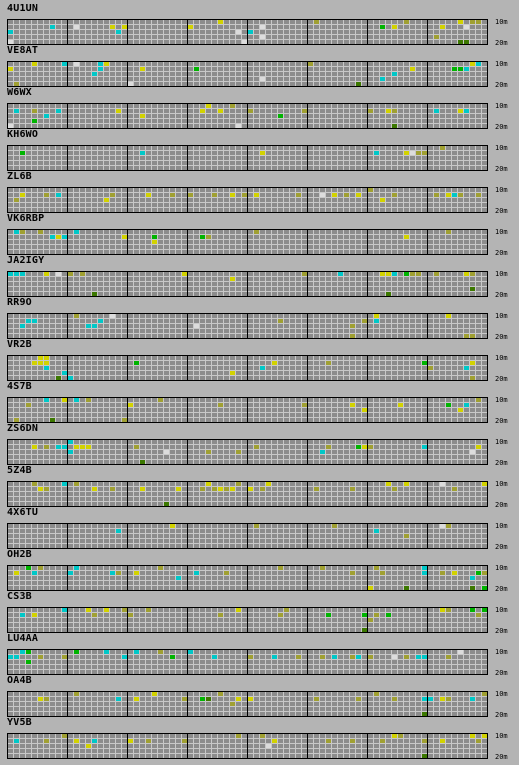  What do you see at coordinates (19, 176) in the screenshot?
I see `station-callsign: ZL6B` at bounding box center [19, 176].